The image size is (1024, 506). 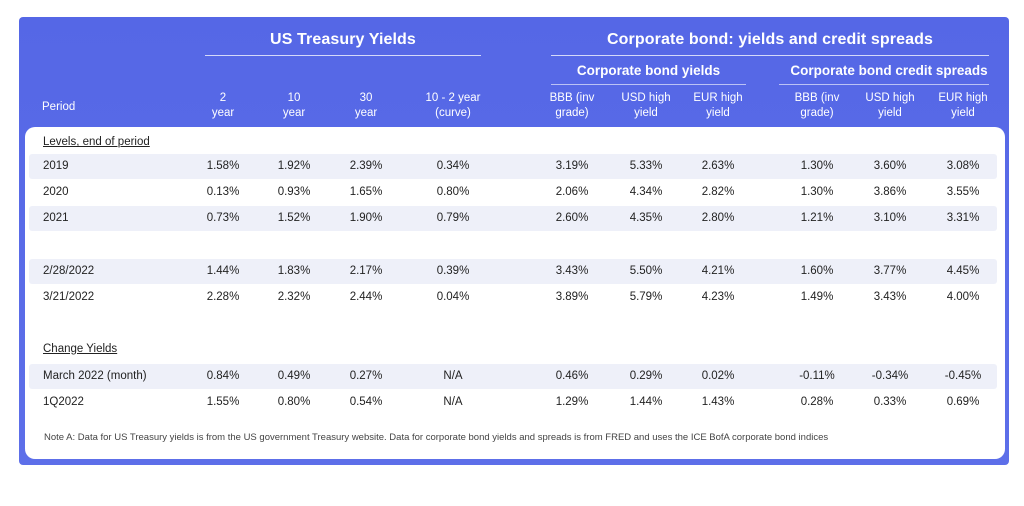 I want to click on table-cell: 0.93%, so click(x=294, y=192).